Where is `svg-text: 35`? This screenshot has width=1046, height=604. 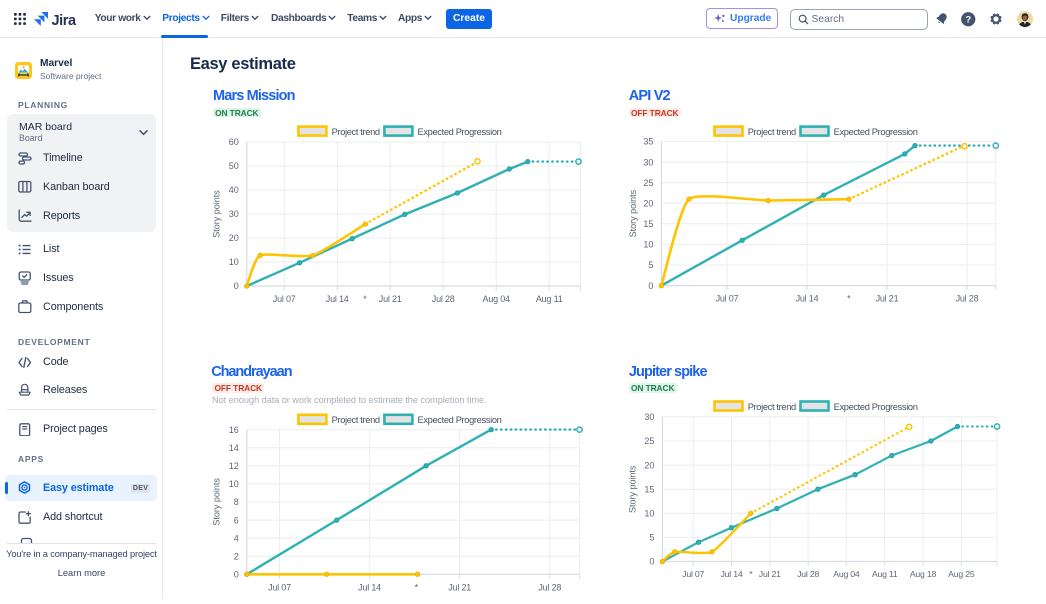 svg-text: 35 is located at coordinates (648, 142).